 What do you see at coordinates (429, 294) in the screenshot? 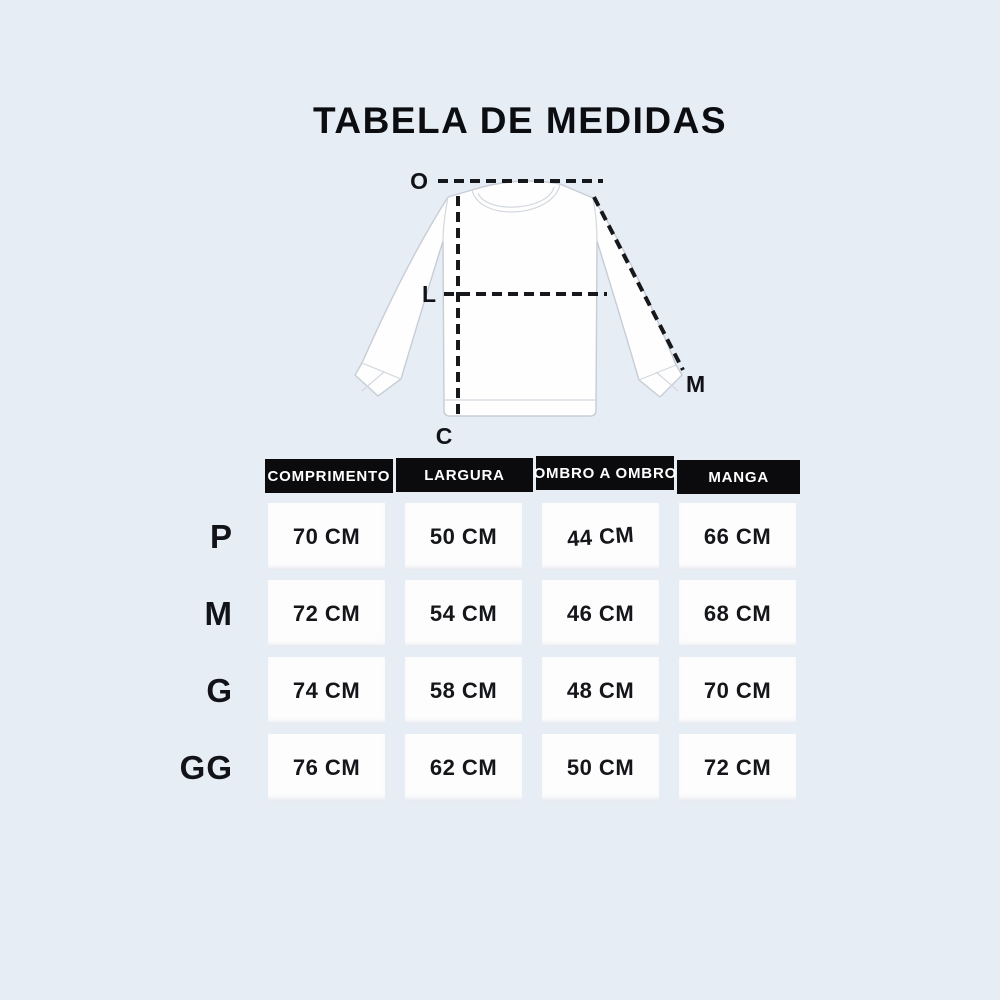
I see `width-measure-label: L` at bounding box center [429, 294].